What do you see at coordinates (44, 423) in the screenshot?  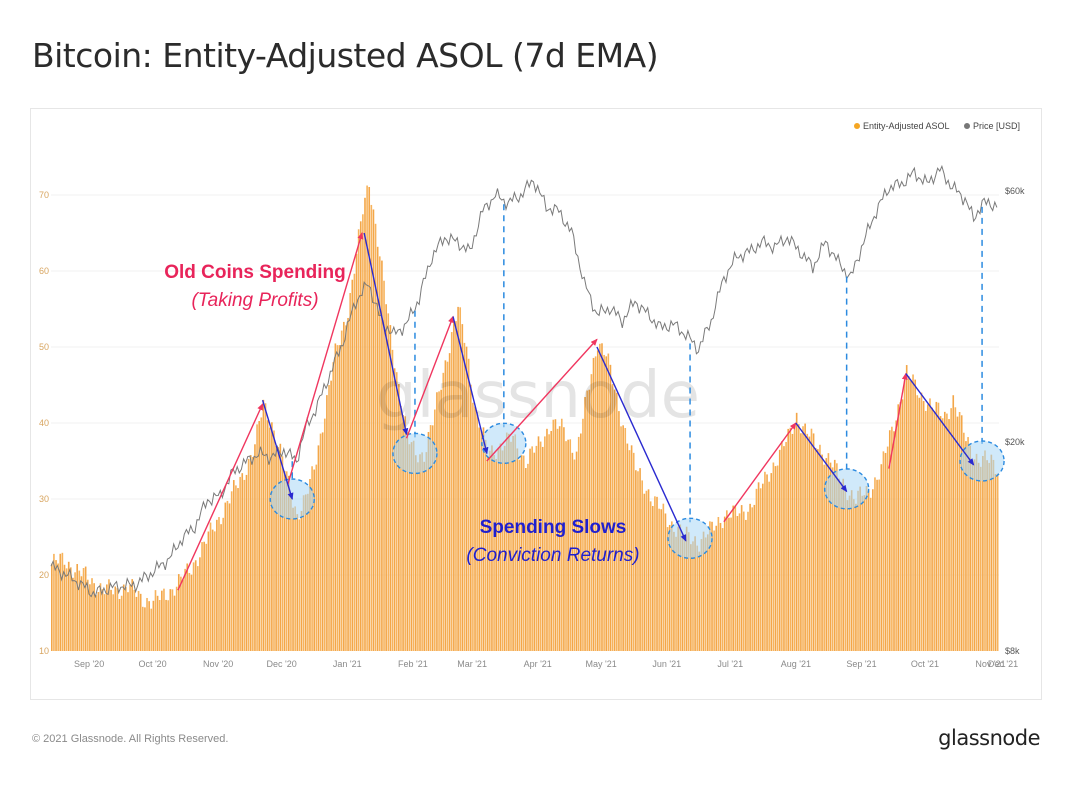 I see `y-tick-label: 40` at bounding box center [44, 423].